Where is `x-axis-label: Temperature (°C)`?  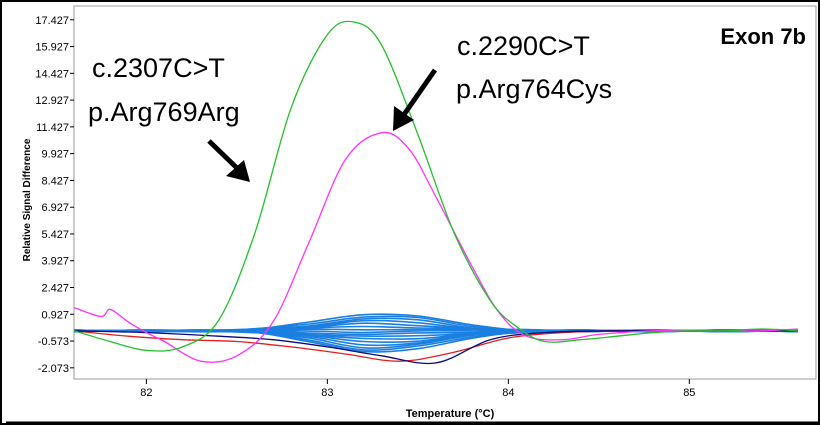
x-axis-label: Temperature (°C) is located at coordinates (450, 414).